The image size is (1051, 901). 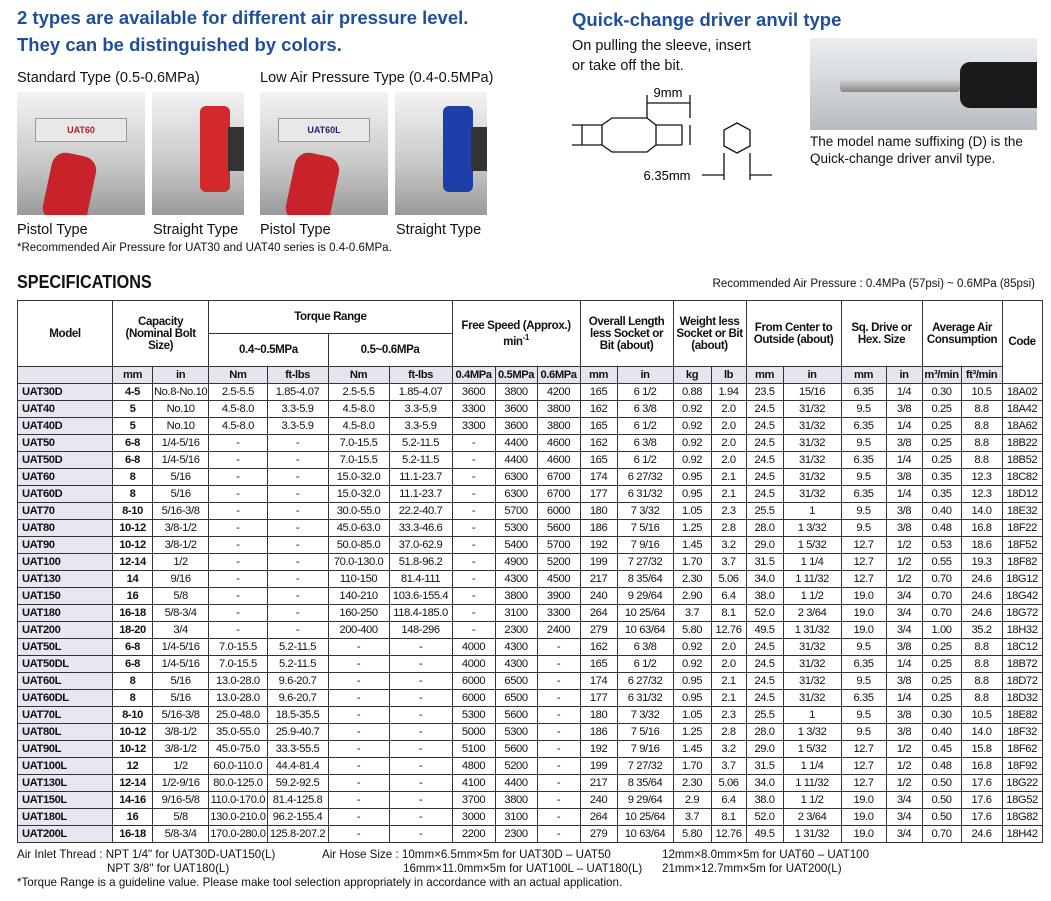 I want to click on cell: 8.1, so click(x=728, y=817).